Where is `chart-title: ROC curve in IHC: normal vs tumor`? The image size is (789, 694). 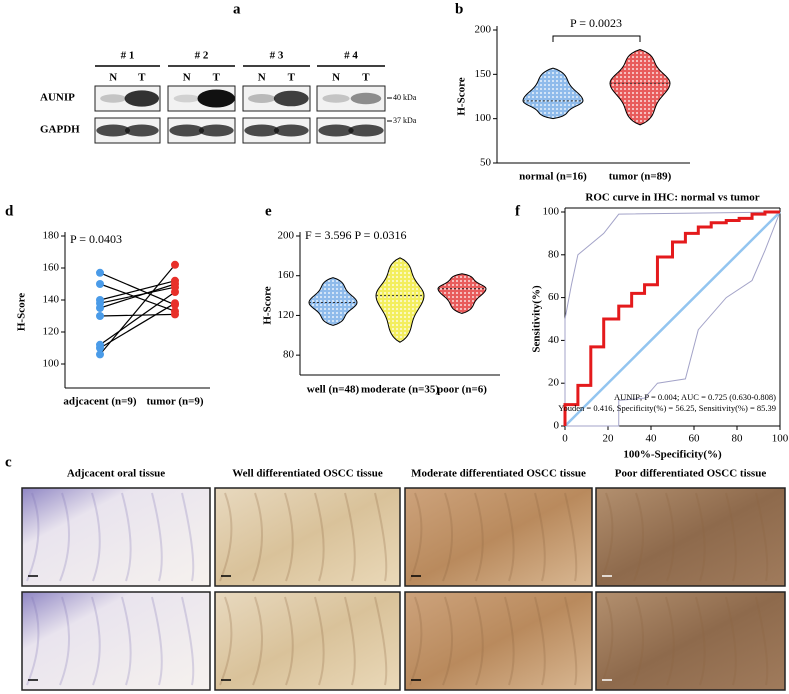
chart-title: ROC curve in IHC: normal vs tumor is located at coordinates (672, 198).